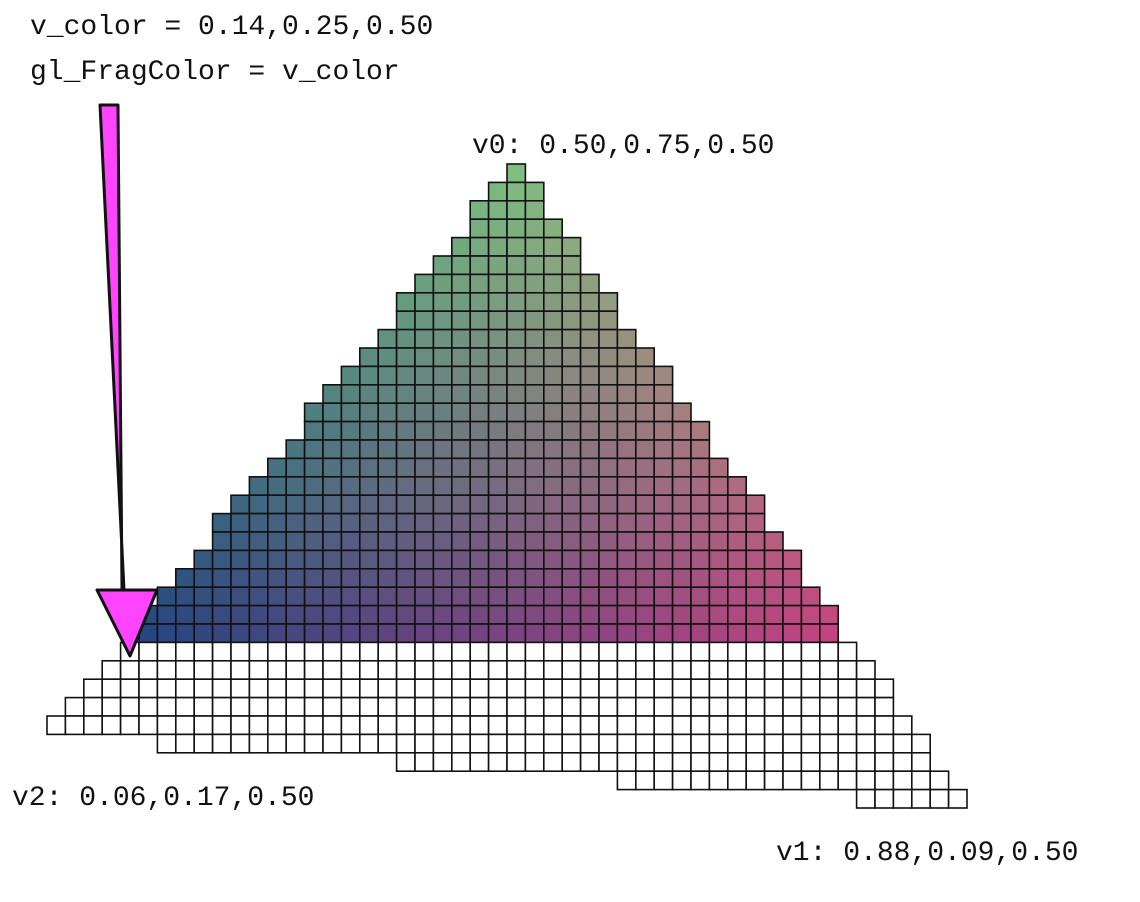 This screenshot has width=1140, height=902. Describe the element at coordinates (927, 853) in the screenshot. I see `vertex-label-v1: v1: 0.88,0.09,0.50` at that location.